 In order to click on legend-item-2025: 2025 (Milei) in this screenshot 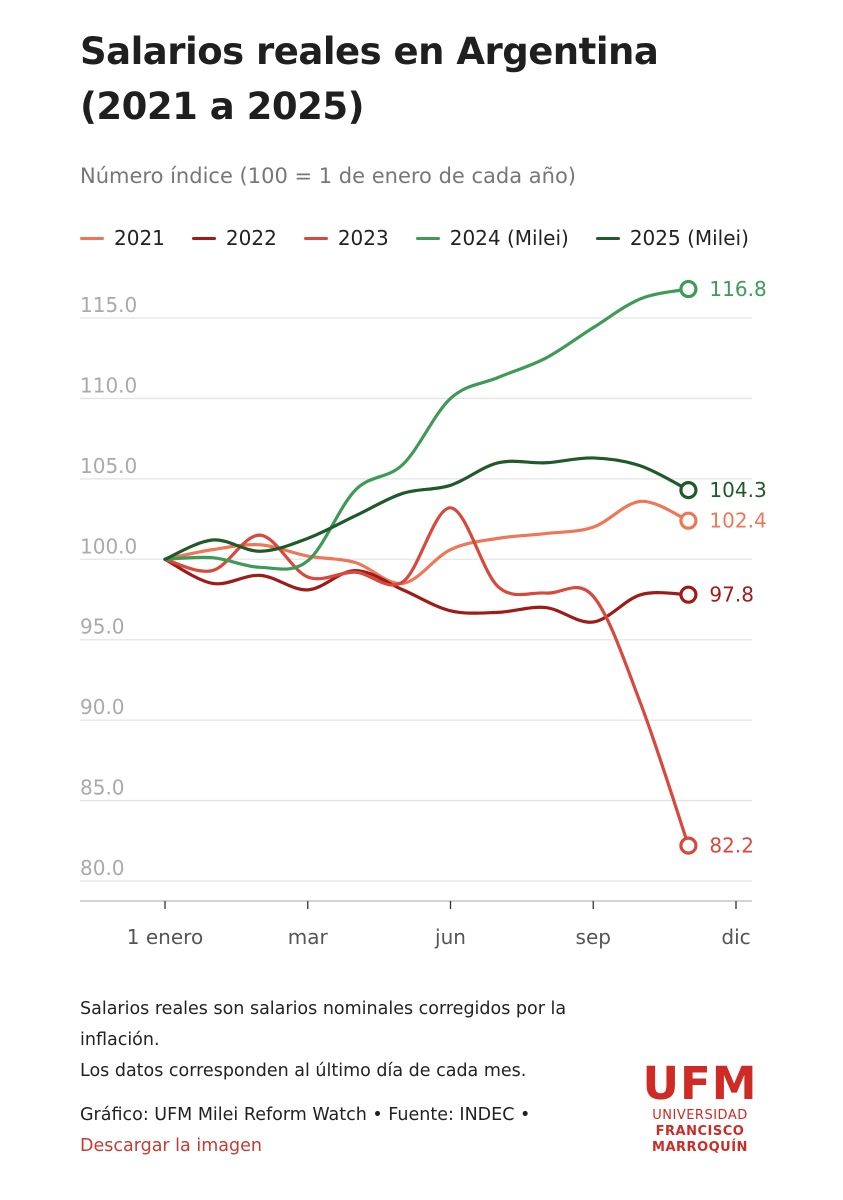, I will do `click(672, 238)`.